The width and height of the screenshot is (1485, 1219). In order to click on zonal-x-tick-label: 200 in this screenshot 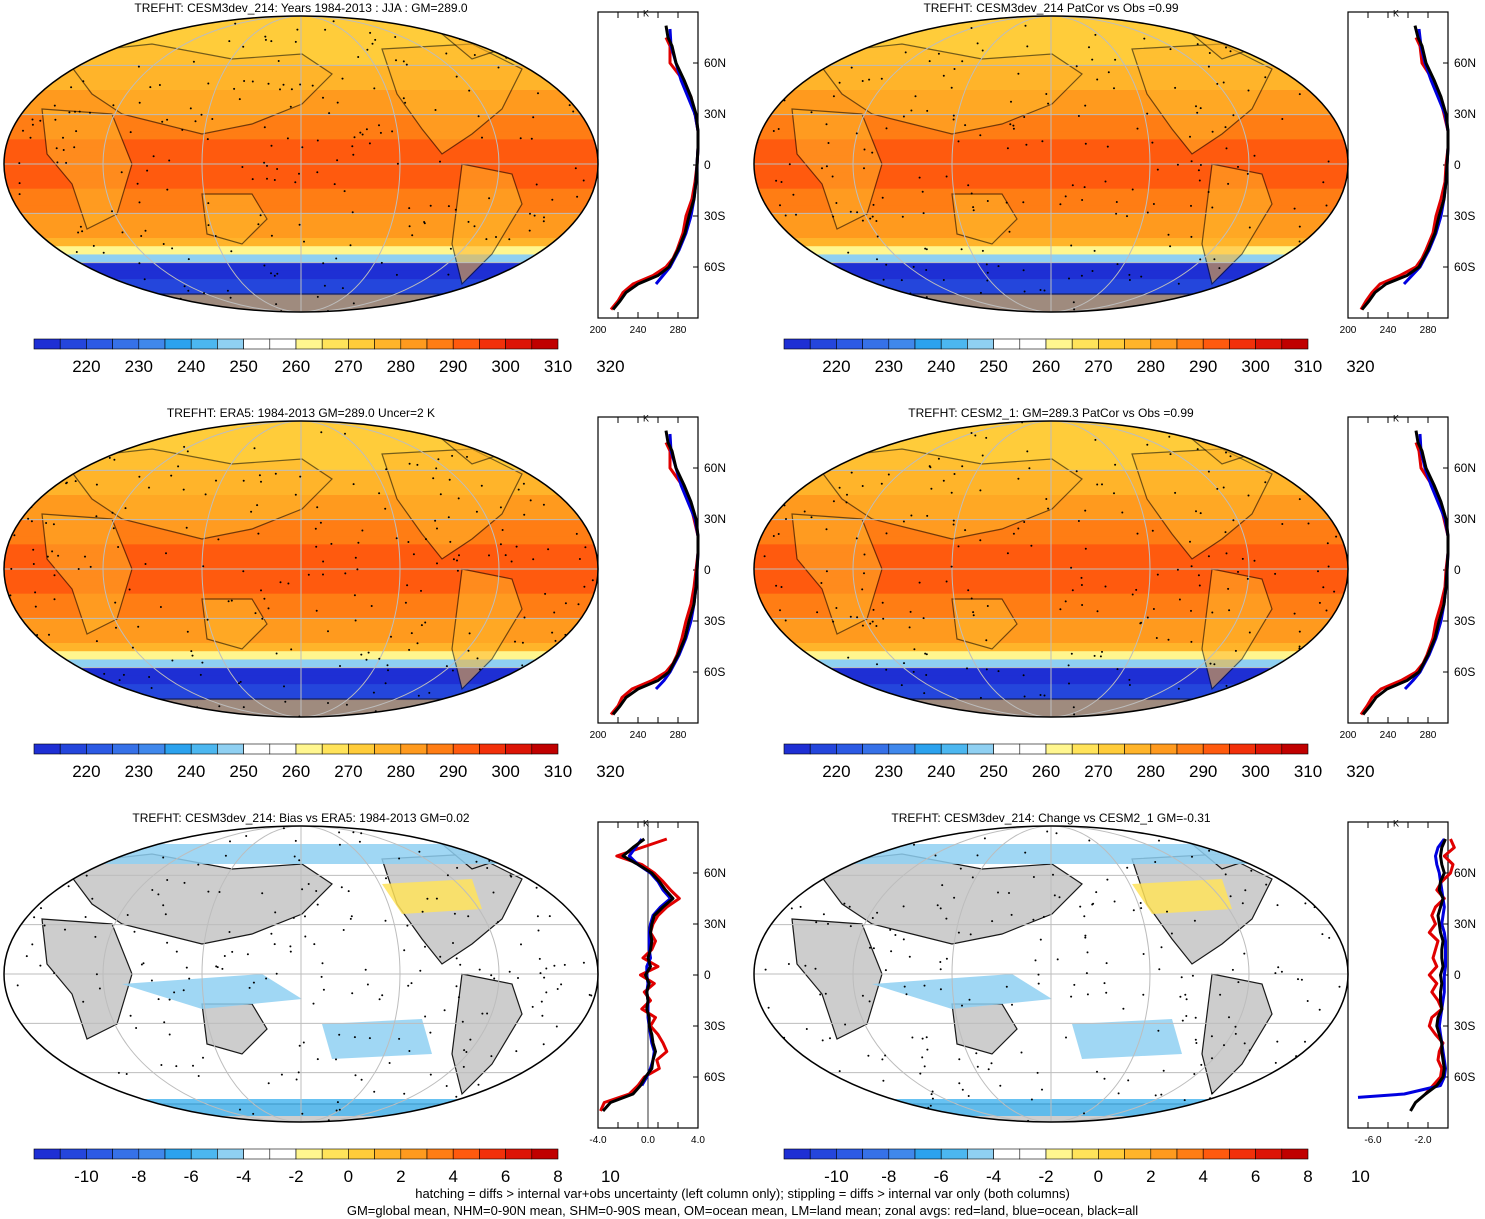, I will do `click(1348, 735)`.